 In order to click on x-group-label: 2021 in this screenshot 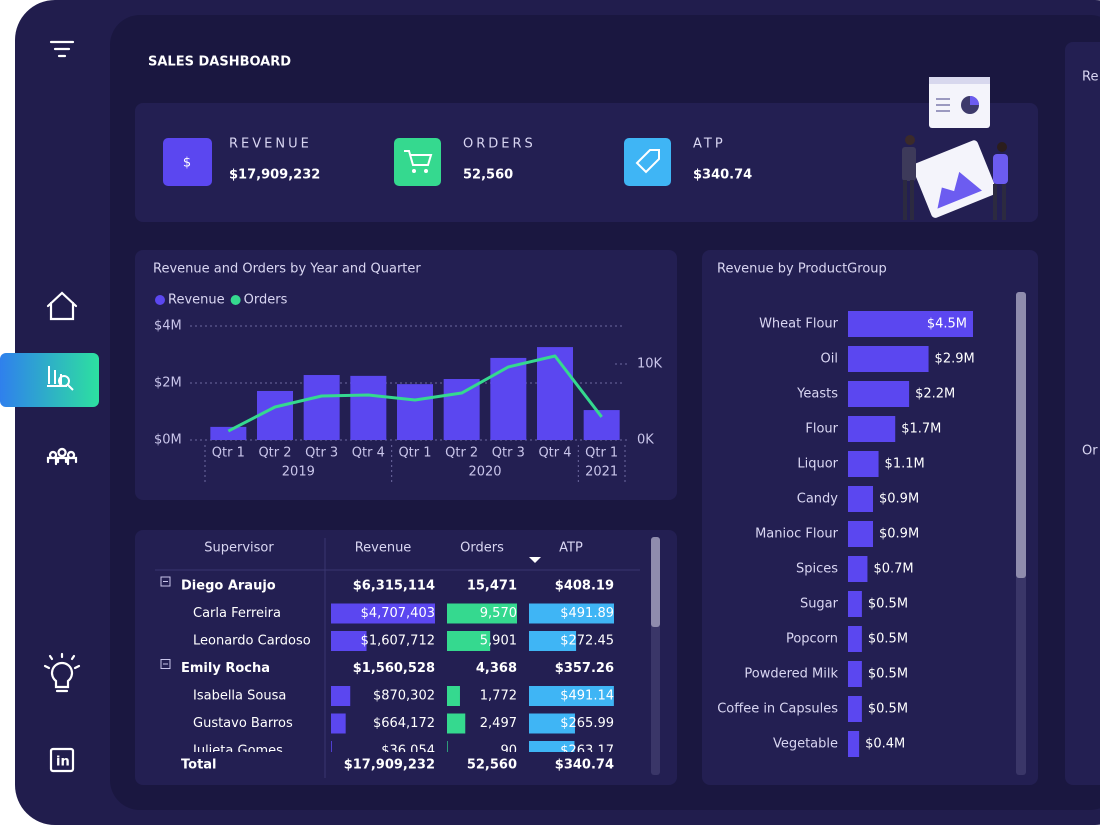, I will do `click(601, 472)`.